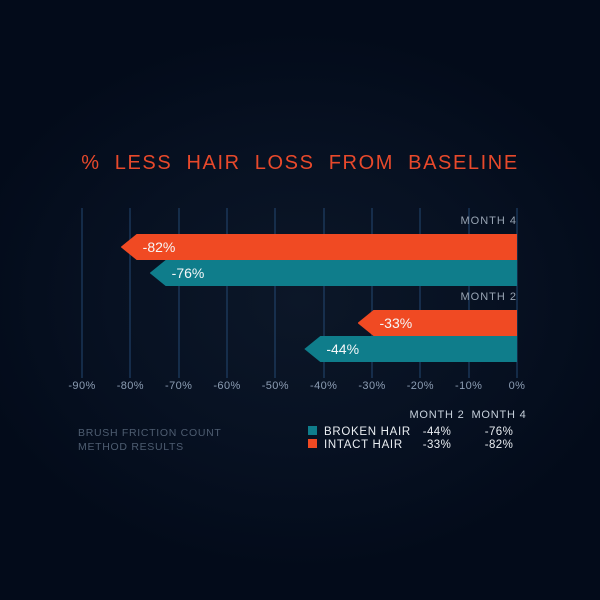 This screenshot has height=600, width=600. Describe the element at coordinates (499, 432) in the screenshot. I see `table-value-broken-month4: -76%` at that location.